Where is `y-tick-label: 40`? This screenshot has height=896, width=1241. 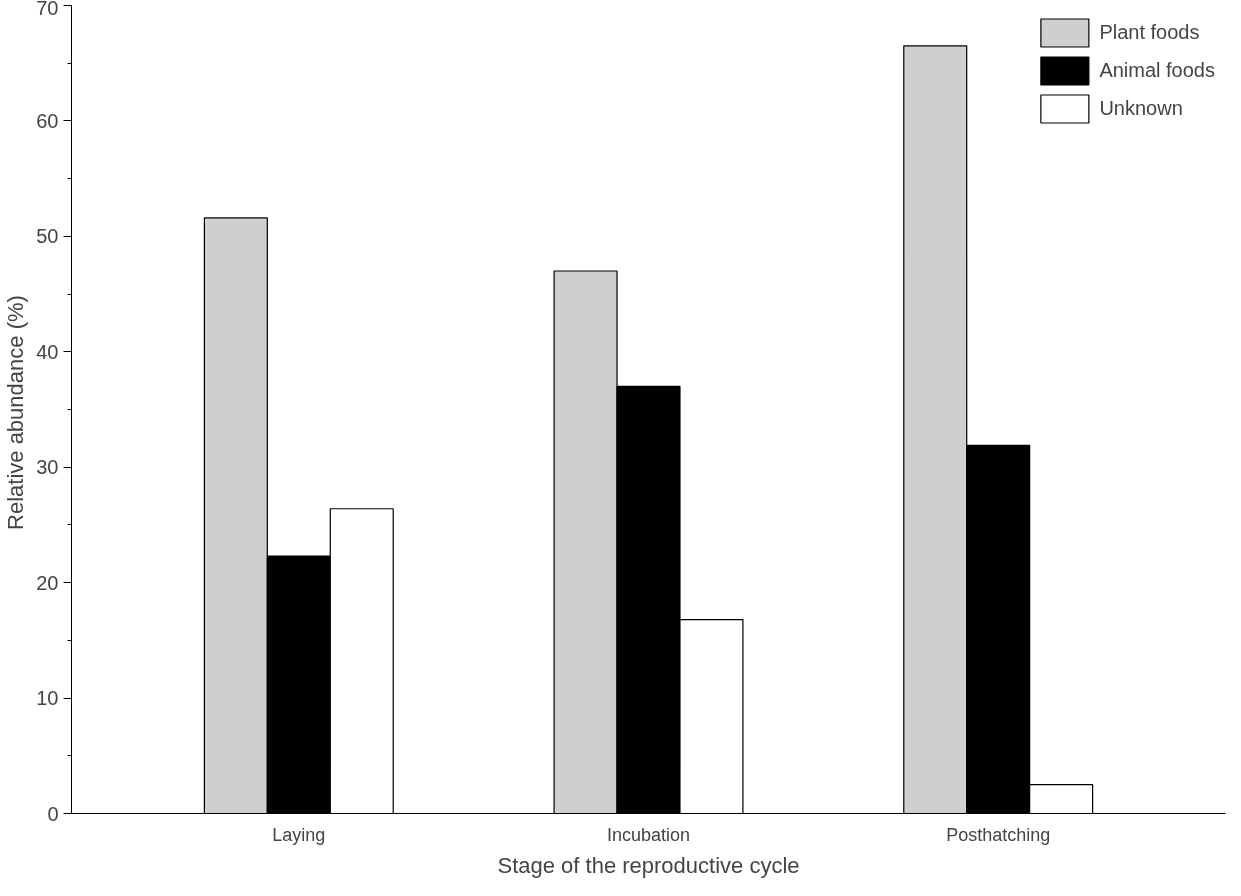
y-tick-label: 40 is located at coordinates (47, 351).